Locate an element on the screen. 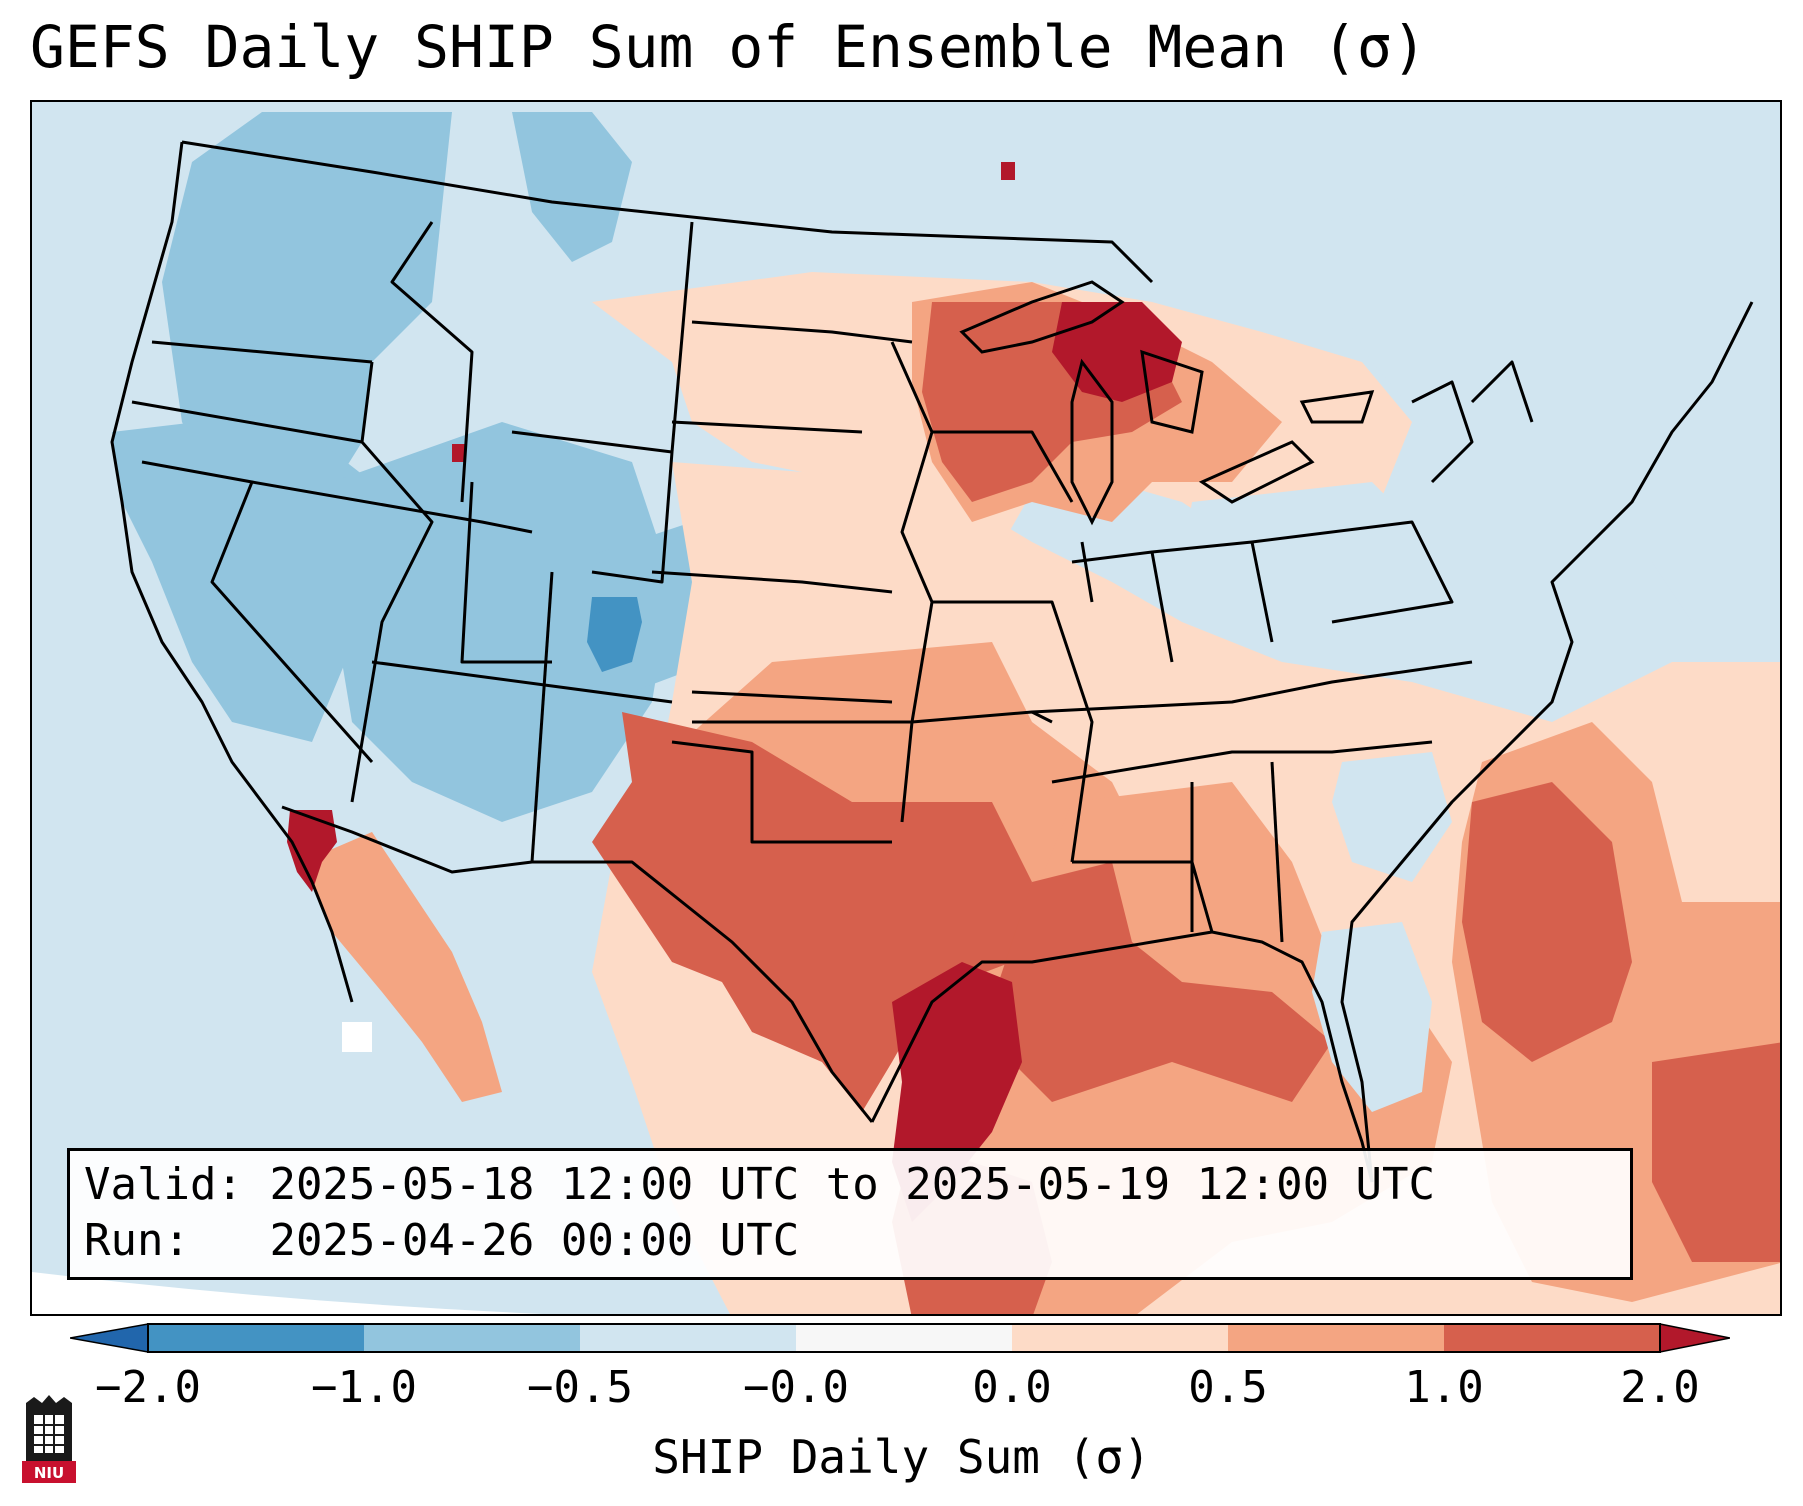  field-region-socal-extreme is located at coordinates (312, 851).